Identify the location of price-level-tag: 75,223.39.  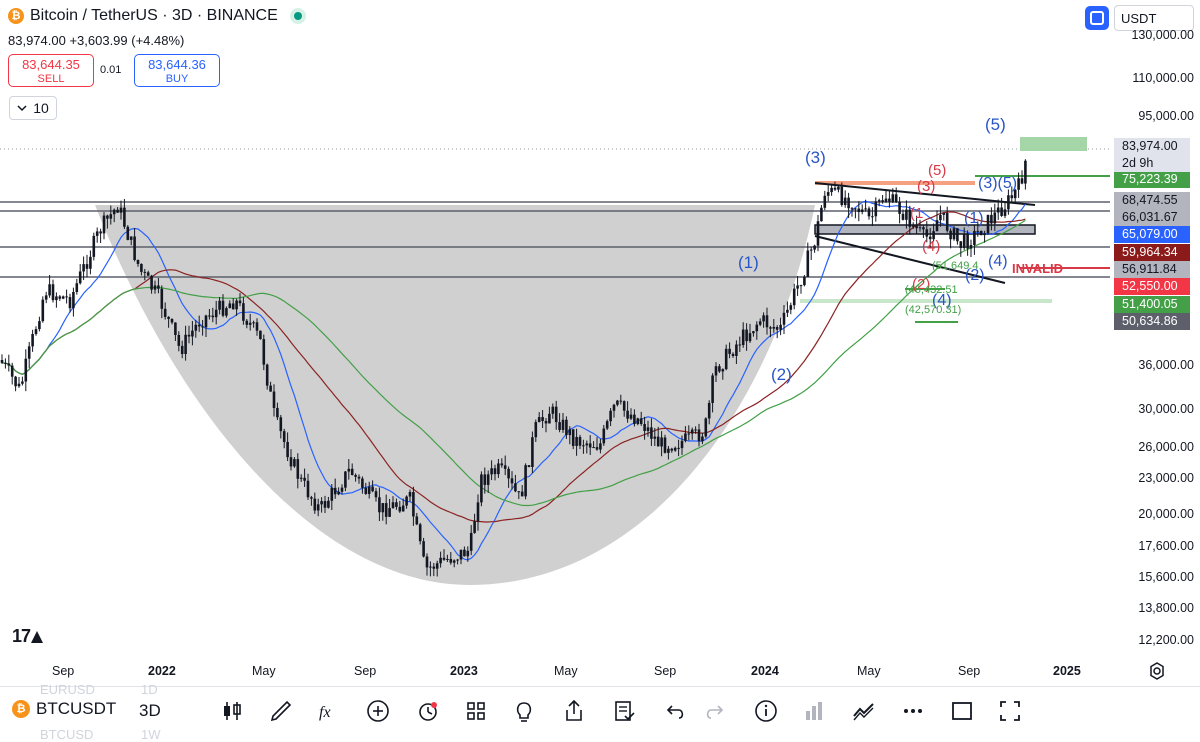
(1152, 179).